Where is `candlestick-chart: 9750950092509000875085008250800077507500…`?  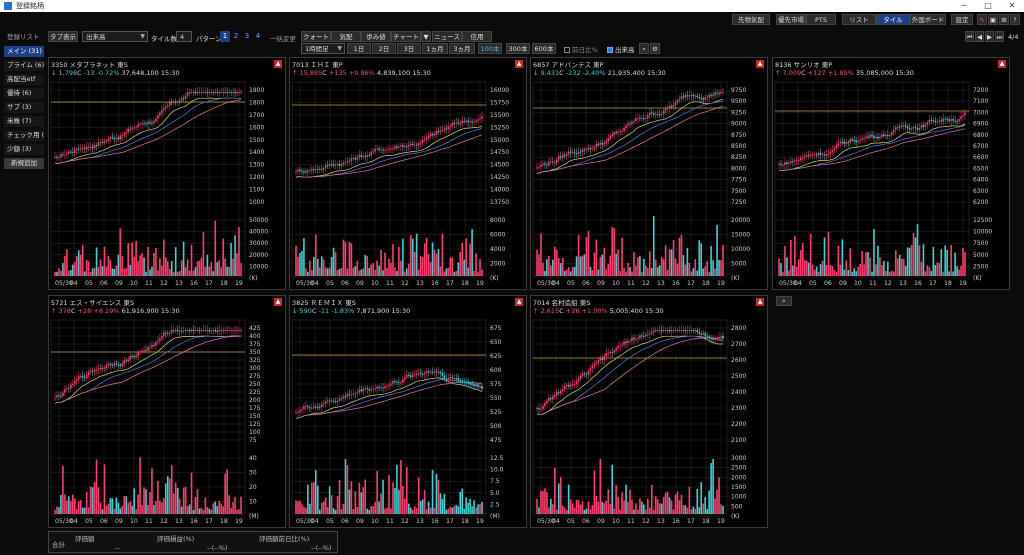 candlestick-chart: 9750950092509000875085008250800077507500… is located at coordinates (649, 185).